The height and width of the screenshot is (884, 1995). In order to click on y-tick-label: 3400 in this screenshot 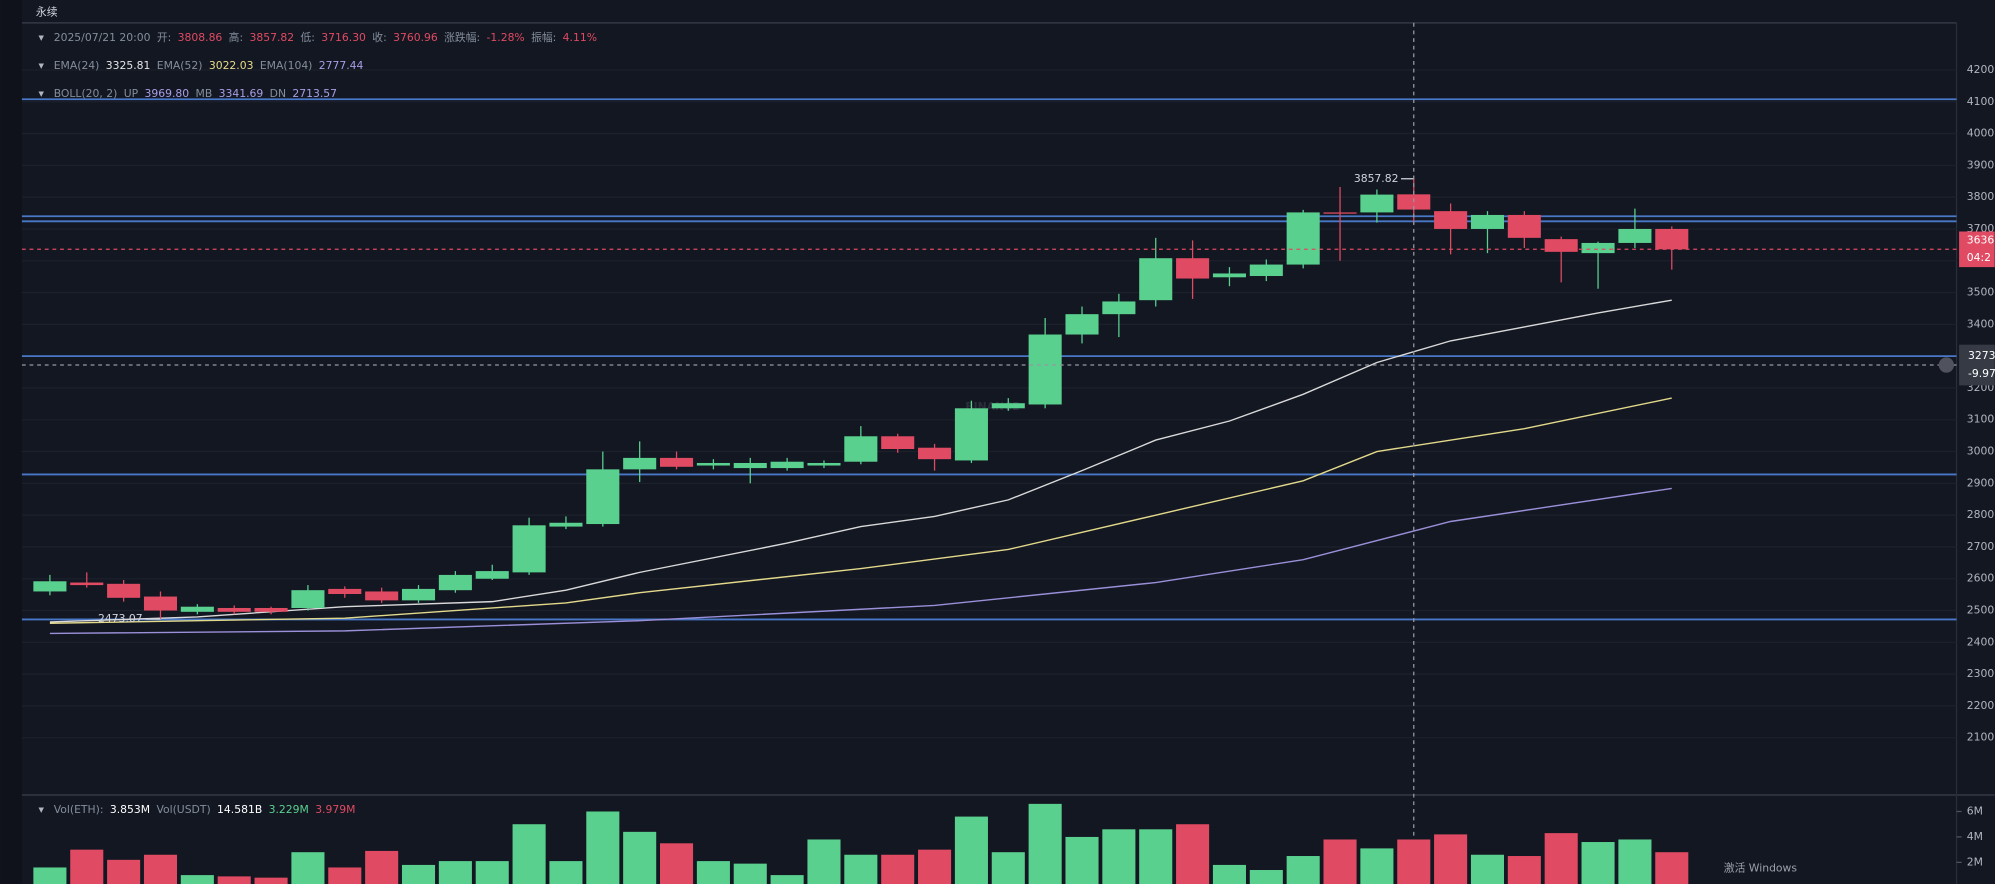, I will do `click(1981, 323)`.